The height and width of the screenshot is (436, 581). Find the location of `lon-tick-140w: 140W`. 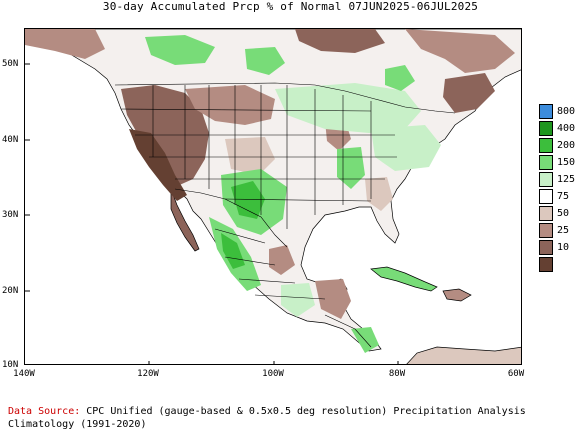

lon-tick-140w: 140W is located at coordinates (24, 374).